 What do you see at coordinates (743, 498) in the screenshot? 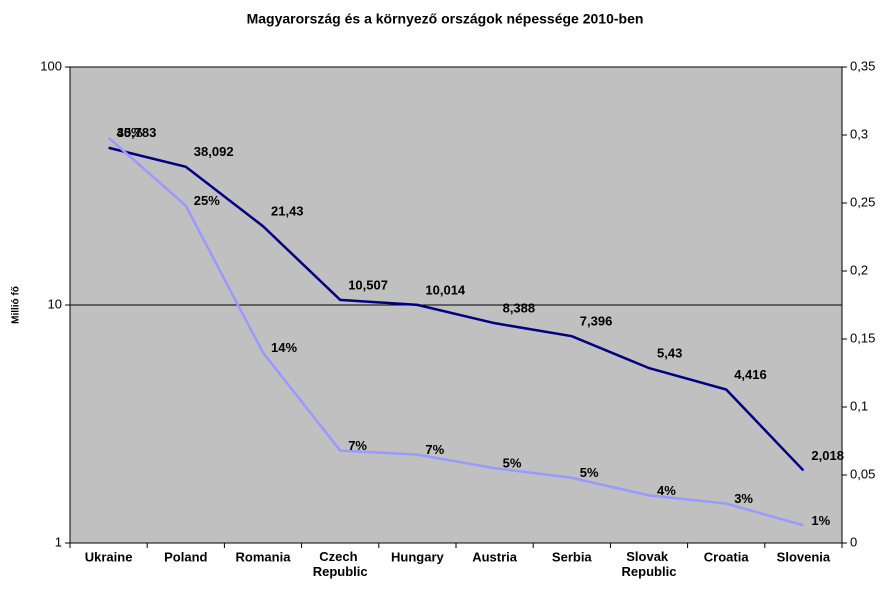
I see `data-label: 3%` at bounding box center [743, 498].